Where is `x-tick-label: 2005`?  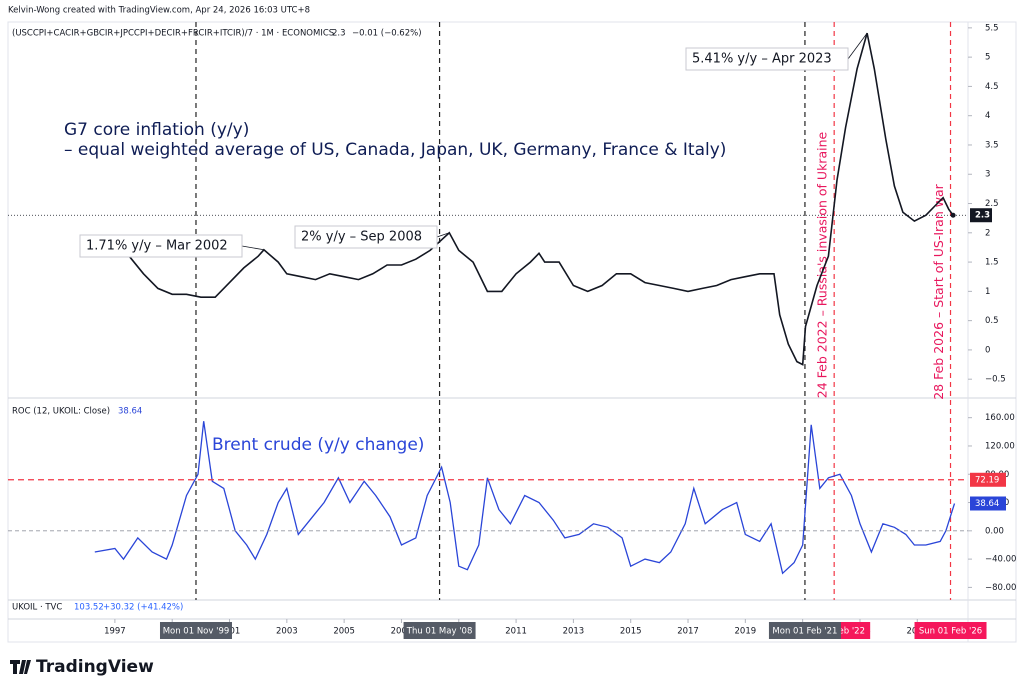
x-tick-label: 2005 is located at coordinates (344, 632).